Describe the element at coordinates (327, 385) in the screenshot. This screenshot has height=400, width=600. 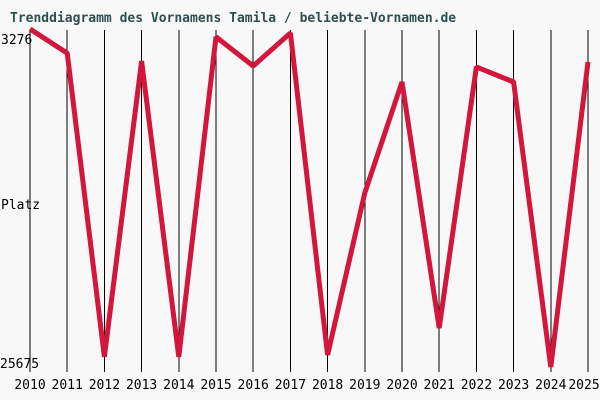
I see `x-axis-label-2018: 2018` at that location.